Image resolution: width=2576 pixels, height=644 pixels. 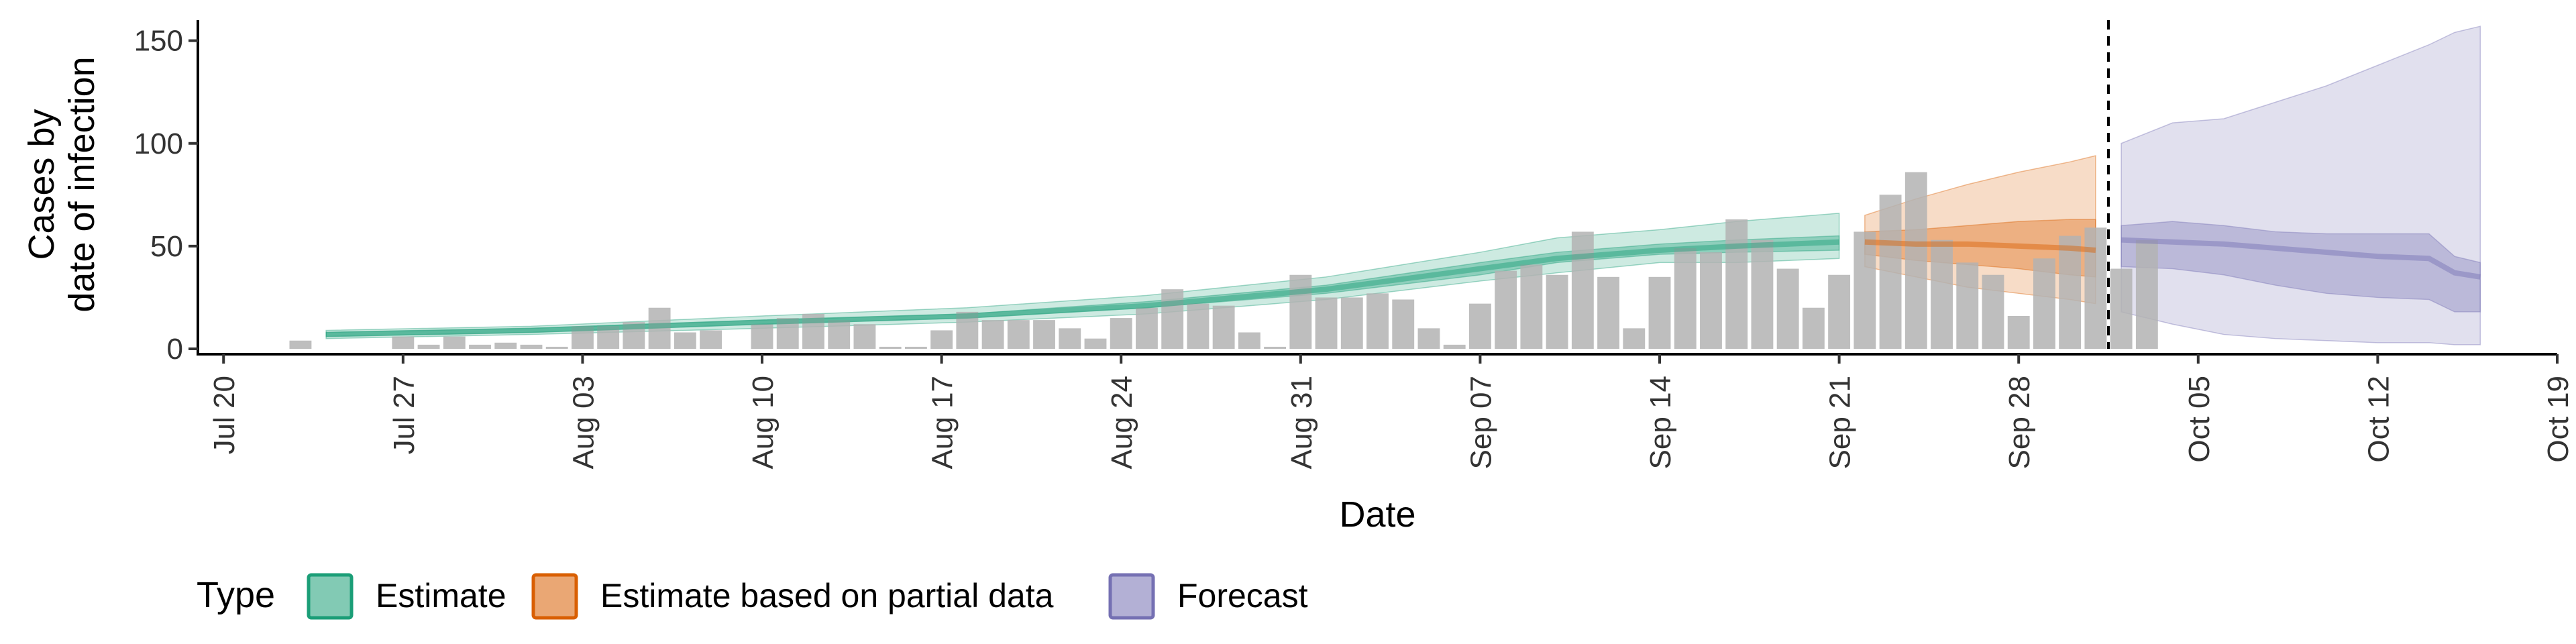 What do you see at coordinates (166, 246) in the screenshot?
I see `y-tick-label: 50` at bounding box center [166, 246].